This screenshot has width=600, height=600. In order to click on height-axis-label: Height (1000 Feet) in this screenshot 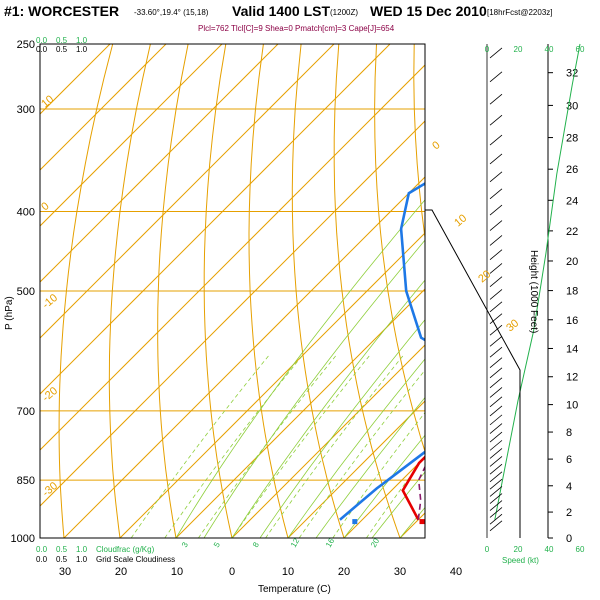, I will do `click(533, 291)`.